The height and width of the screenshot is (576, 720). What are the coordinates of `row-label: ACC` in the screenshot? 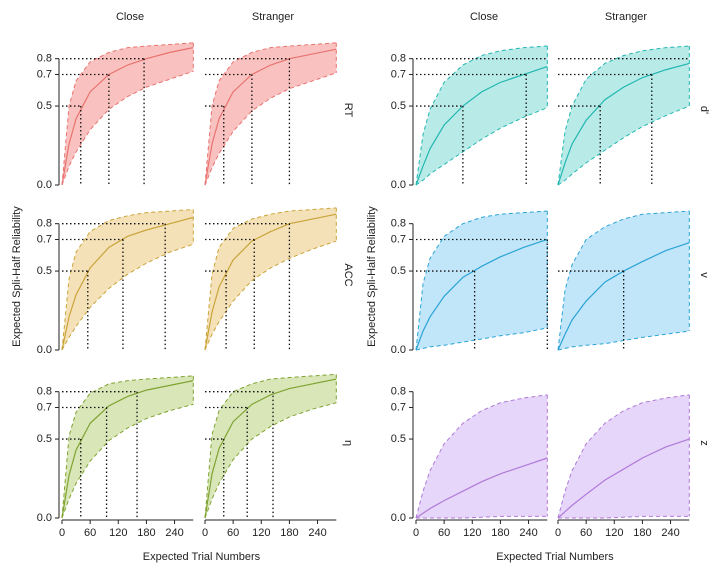 It's located at (348, 274).